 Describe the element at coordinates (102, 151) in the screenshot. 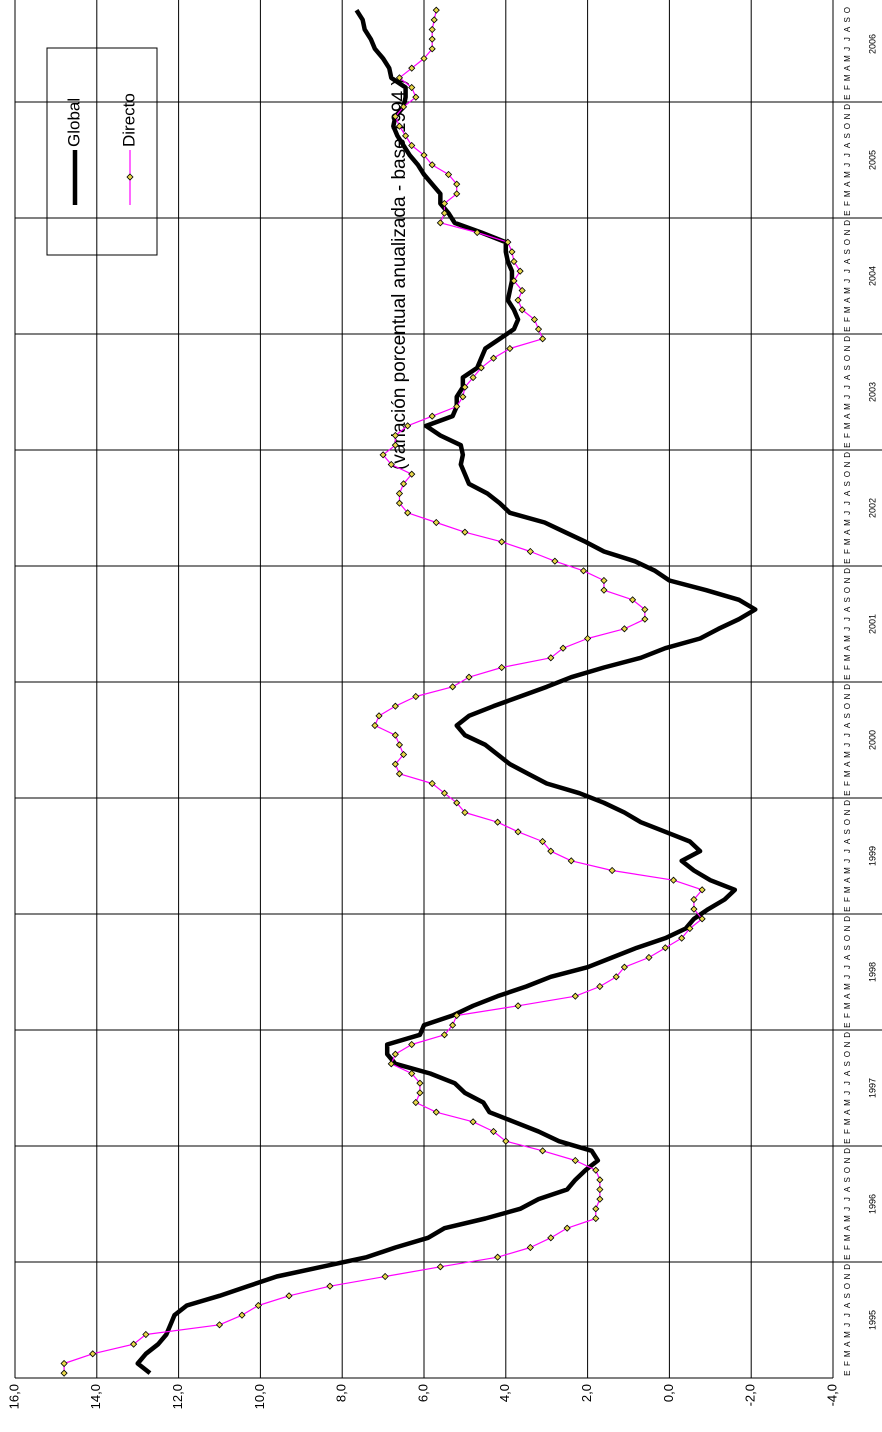

I see `legend-box` at that location.